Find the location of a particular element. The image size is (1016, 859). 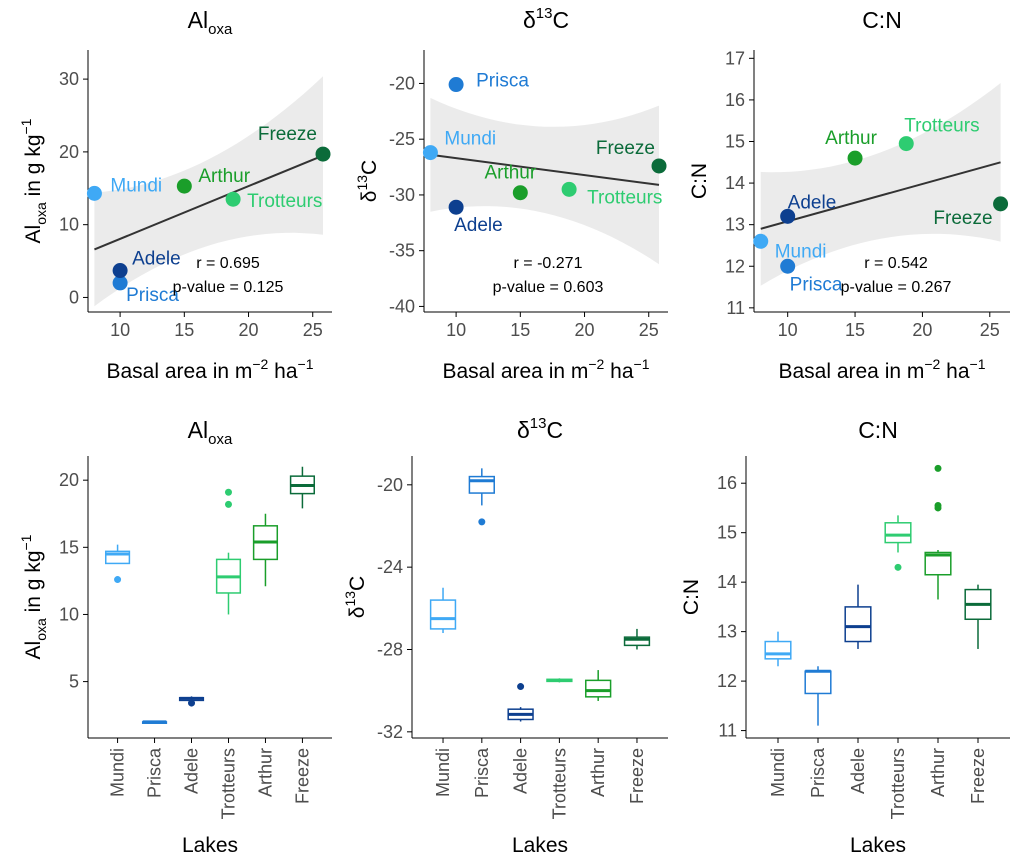

y-tick-label: -20 is located at coordinates (390, 485).